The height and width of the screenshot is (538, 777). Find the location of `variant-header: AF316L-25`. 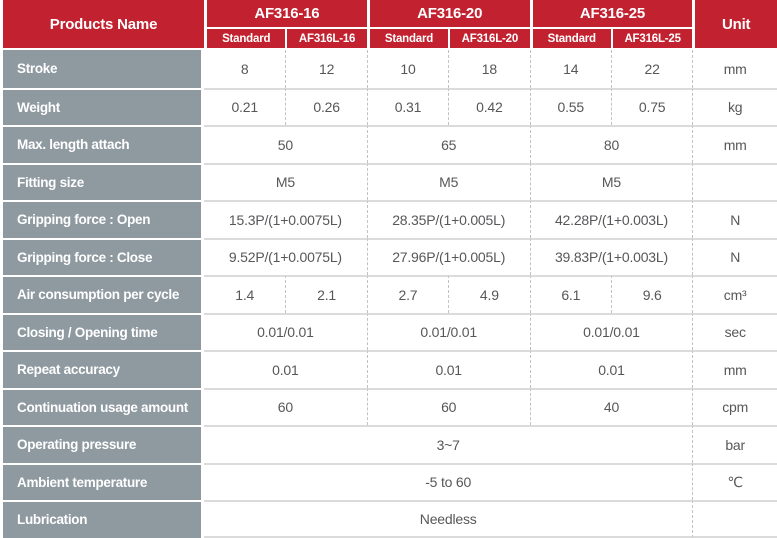

variant-header: AF316L-25 is located at coordinates (651, 38).